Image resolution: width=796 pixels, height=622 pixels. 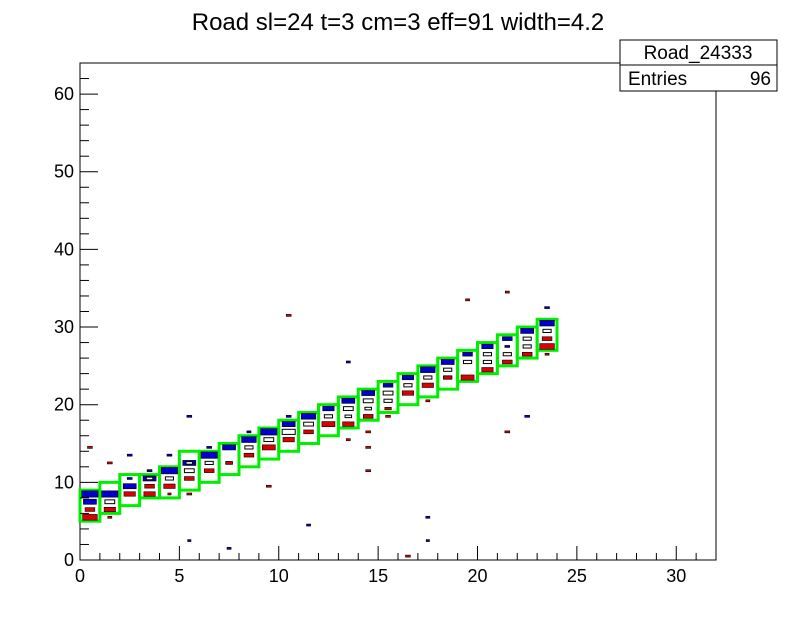 I want to click on stats-name: Road_24333, so click(x=698, y=53).